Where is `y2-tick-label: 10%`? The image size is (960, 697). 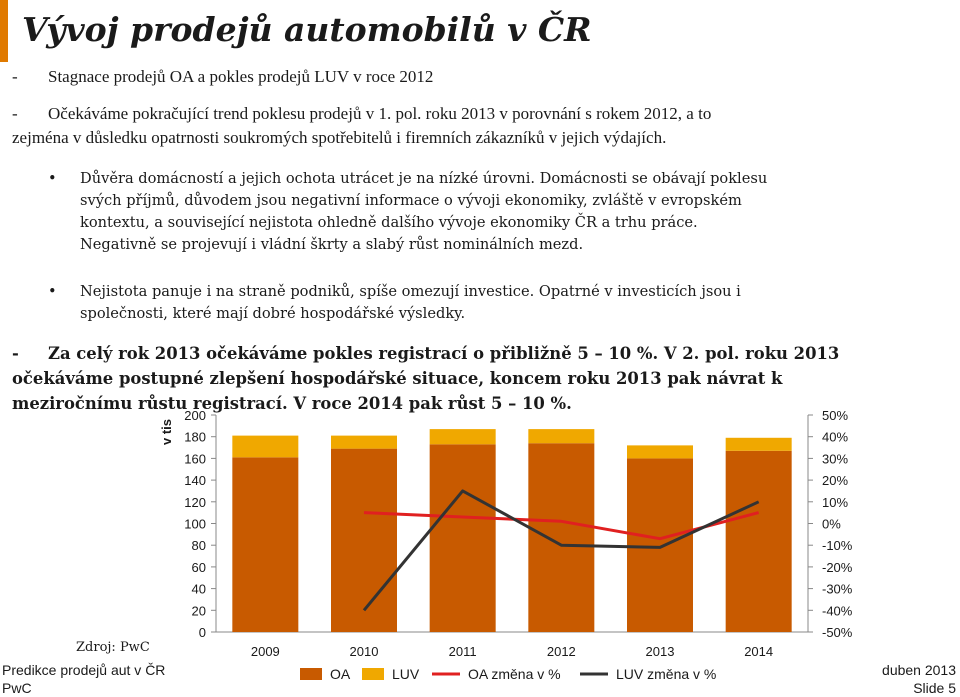 y2-tick-label: 10% is located at coordinates (835, 502).